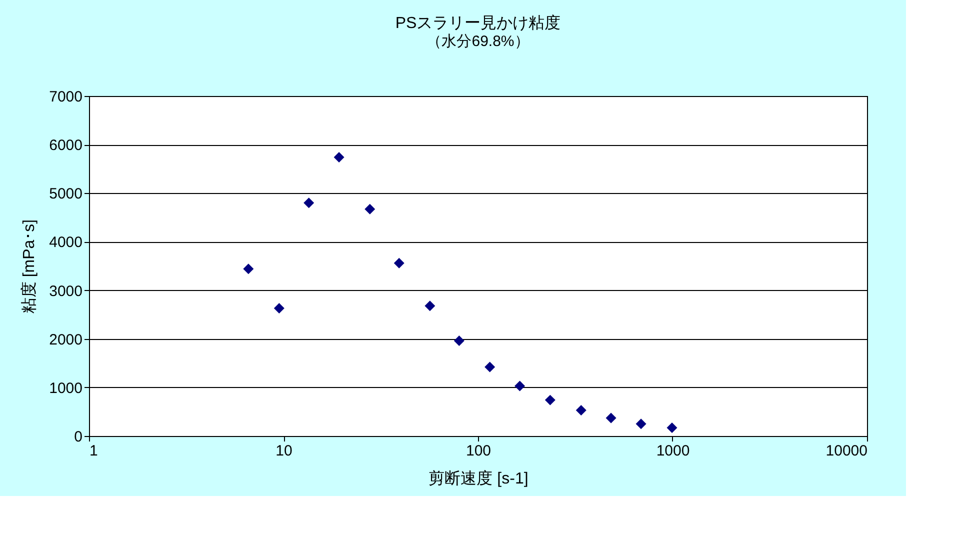 This screenshot has height=557, width=958. Describe the element at coordinates (94, 451) in the screenshot. I see `x-tick-label: 1` at that location.